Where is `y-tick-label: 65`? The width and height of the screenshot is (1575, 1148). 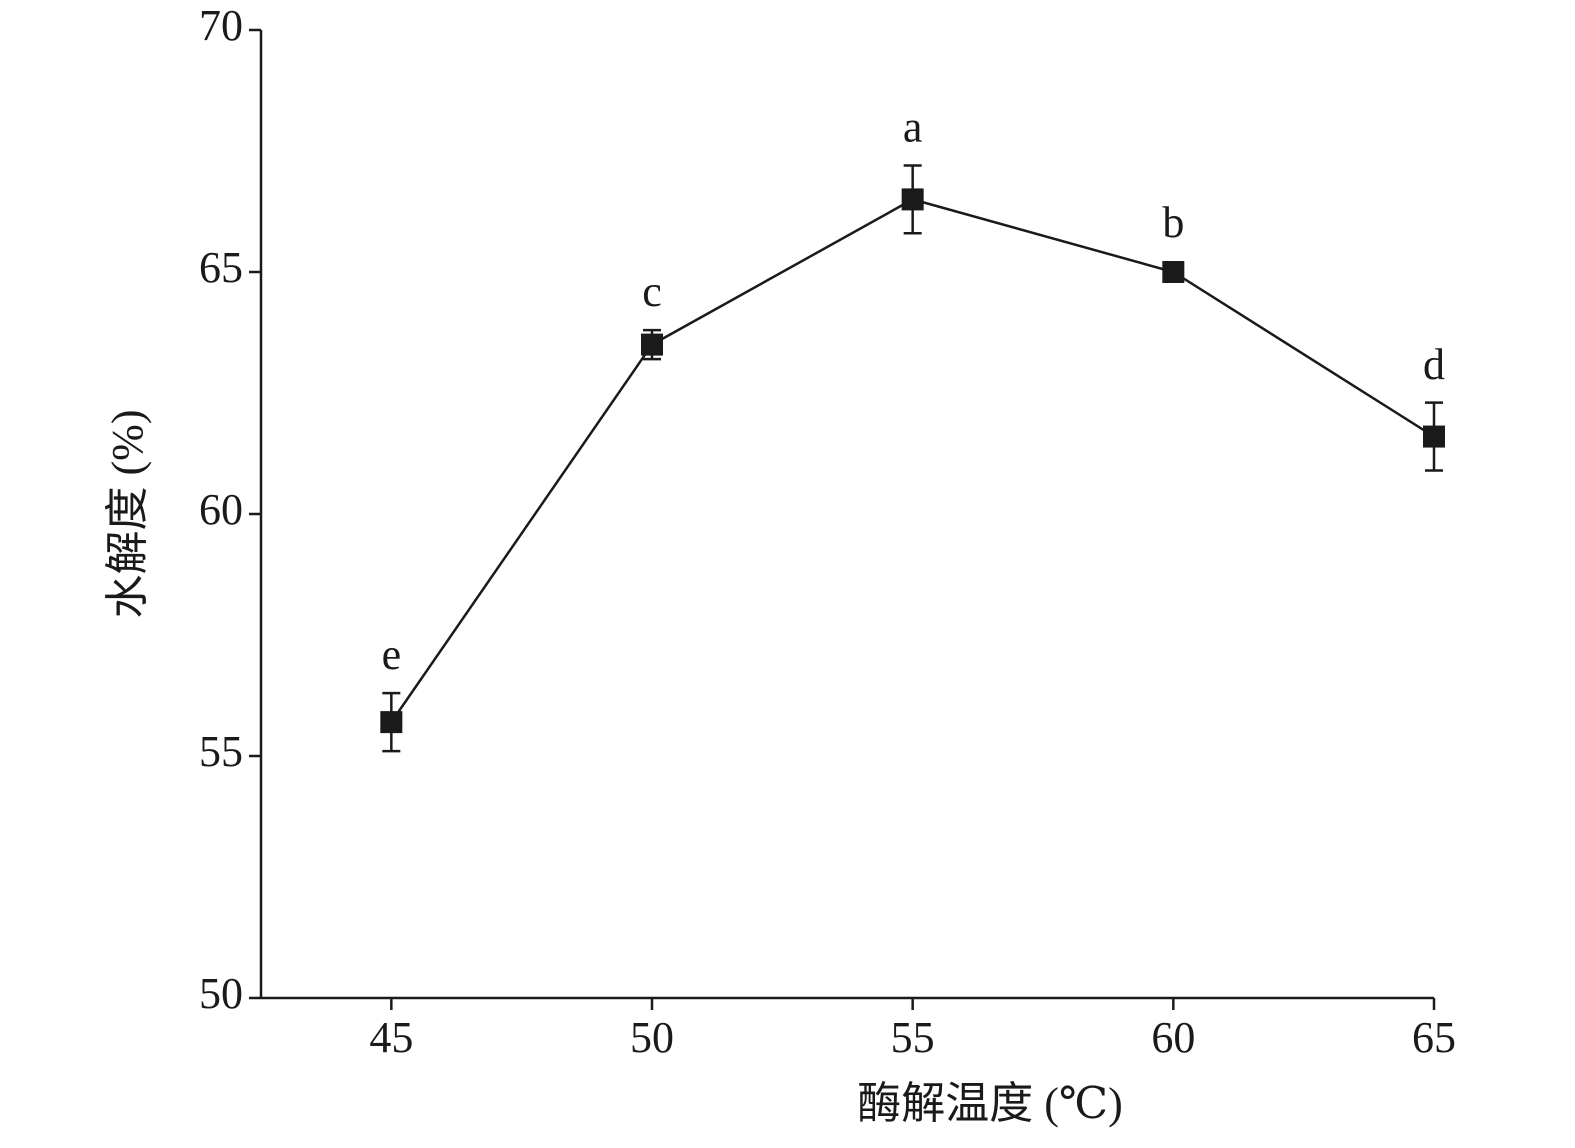
y-tick-label: 65 is located at coordinates (221, 267).